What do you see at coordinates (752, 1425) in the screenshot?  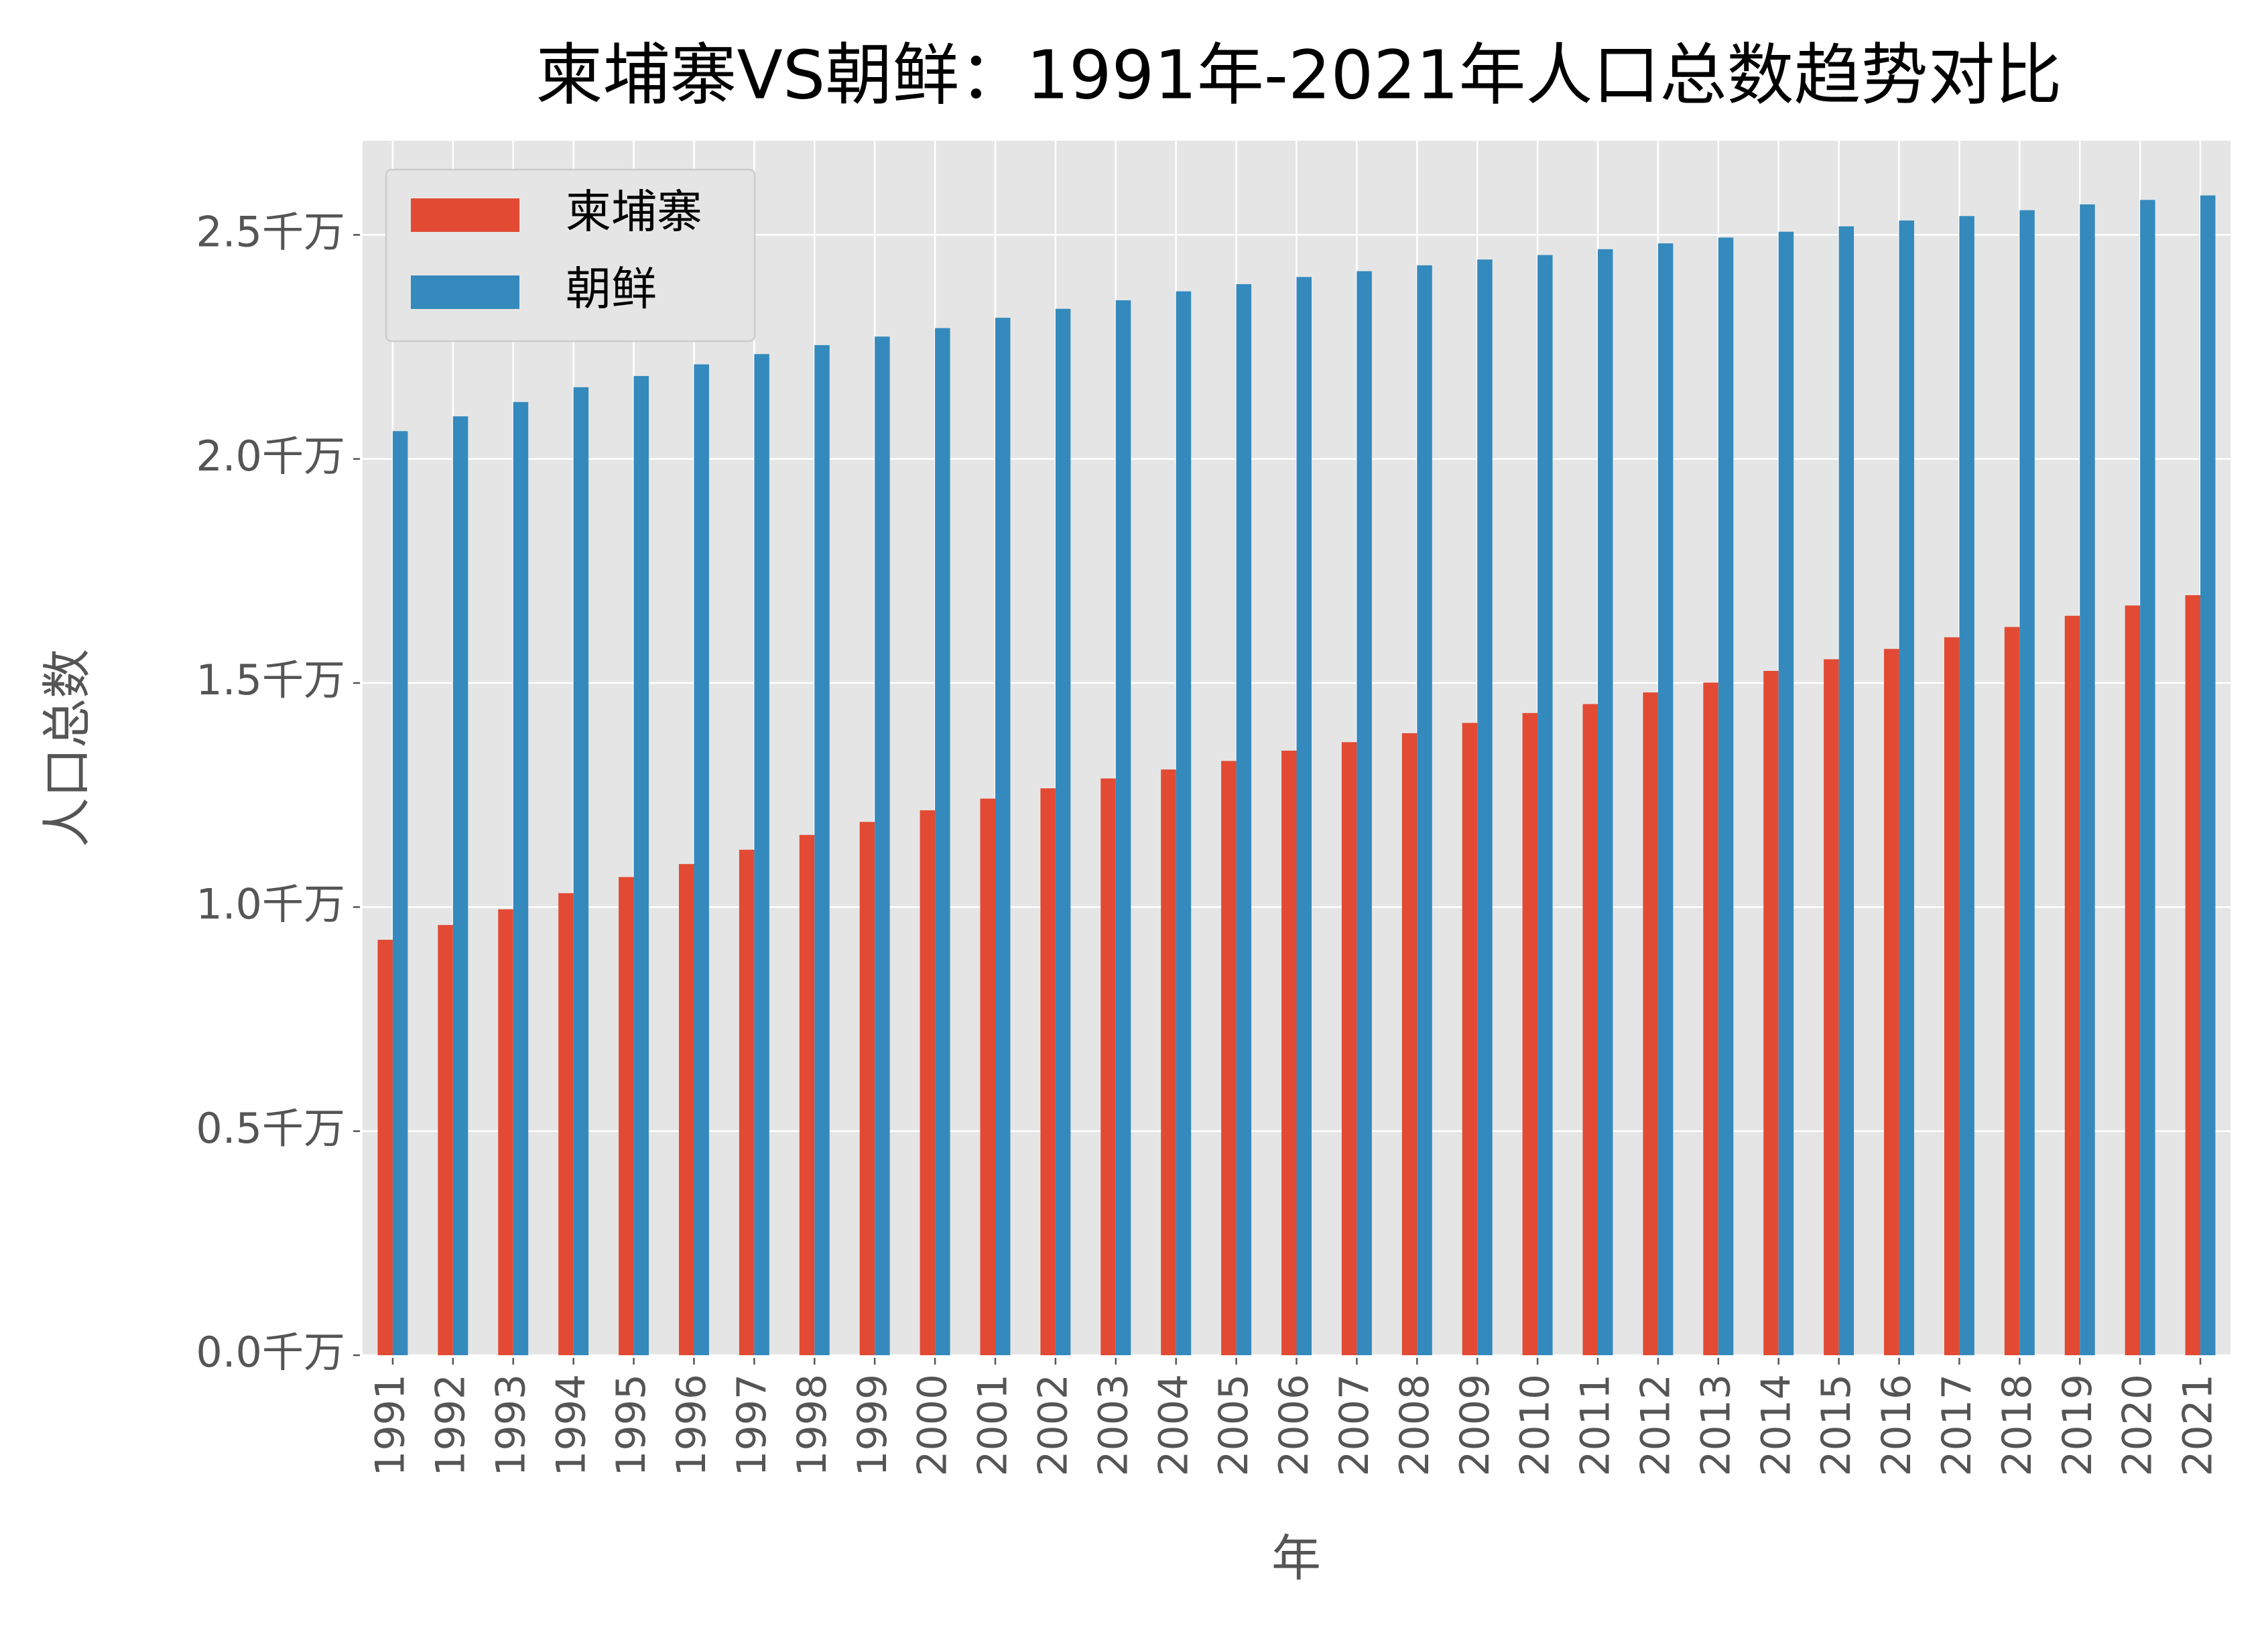 I see `x-tick-label: 1997` at bounding box center [752, 1425].